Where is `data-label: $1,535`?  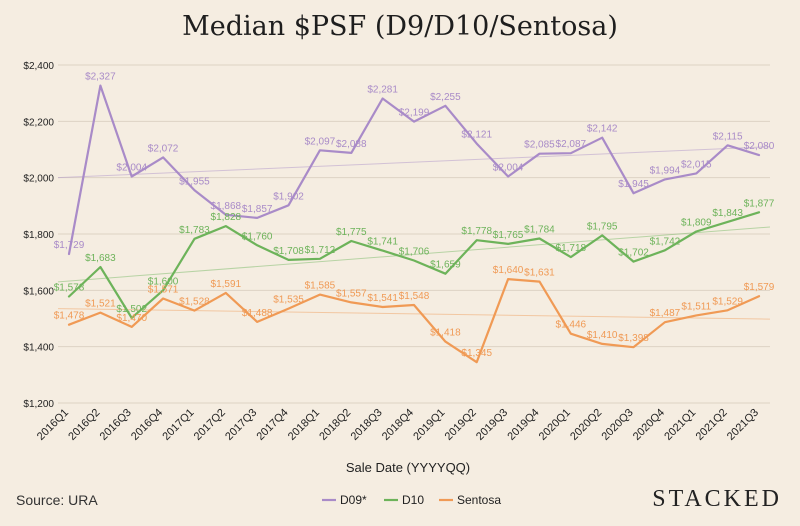 data-label: $1,535 is located at coordinates (288, 300).